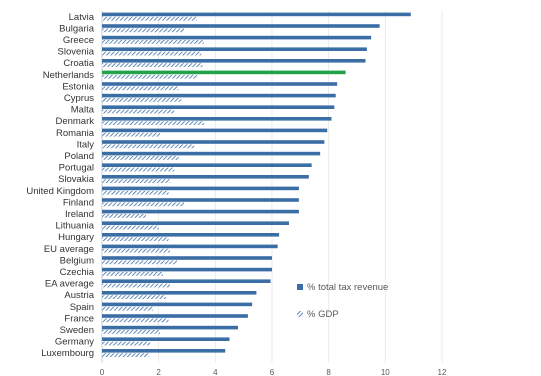 The height and width of the screenshot is (376, 541). What do you see at coordinates (76, 237) in the screenshot?
I see `category-label-hungary: Hungary` at bounding box center [76, 237].